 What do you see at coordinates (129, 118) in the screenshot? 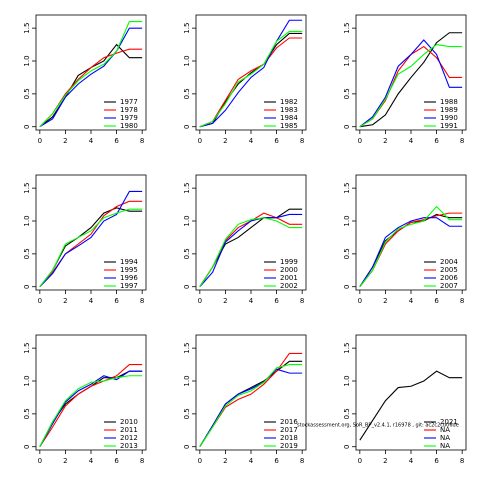
I see `legend-label: 1979` at bounding box center [129, 118].